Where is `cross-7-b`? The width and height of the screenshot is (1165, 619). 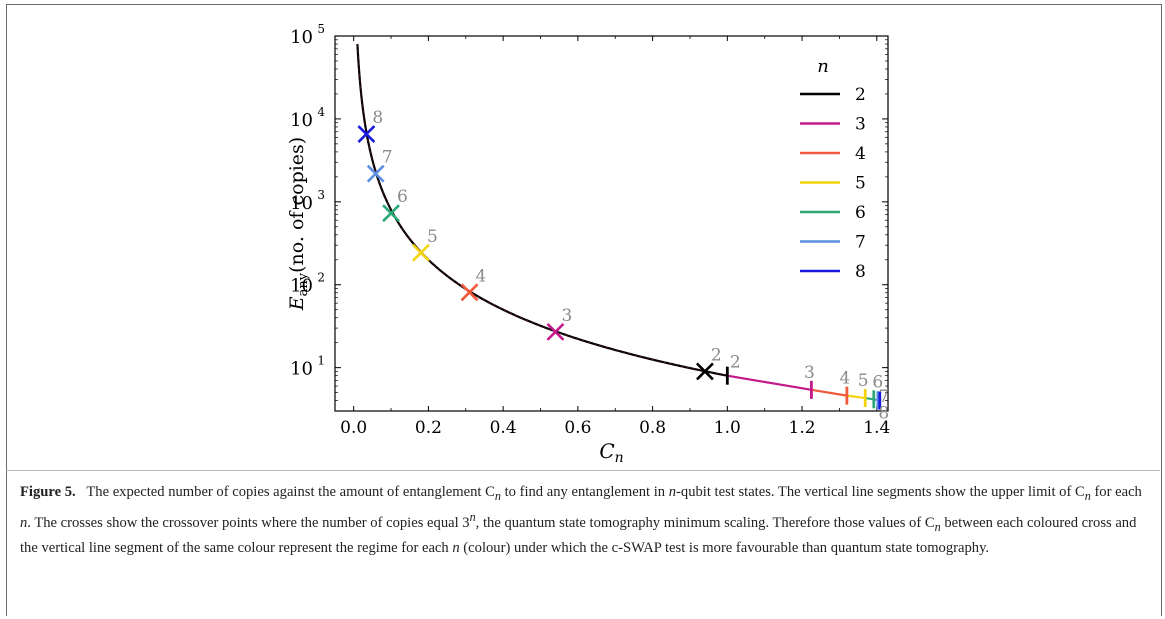 cross-7-b is located at coordinates (375, 173).